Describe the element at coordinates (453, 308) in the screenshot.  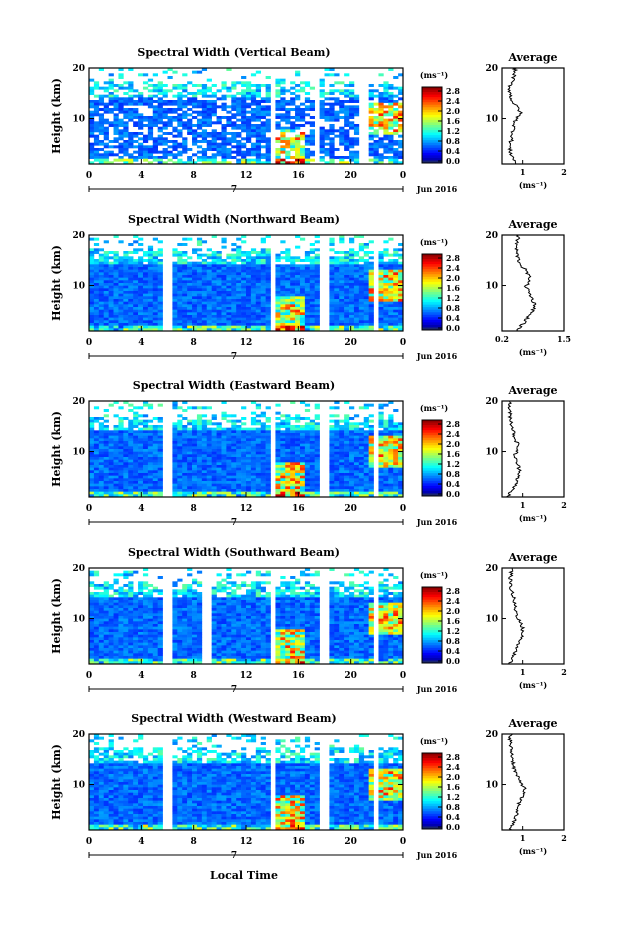
I see `colorbar-tick-label: 0.8` at that location.